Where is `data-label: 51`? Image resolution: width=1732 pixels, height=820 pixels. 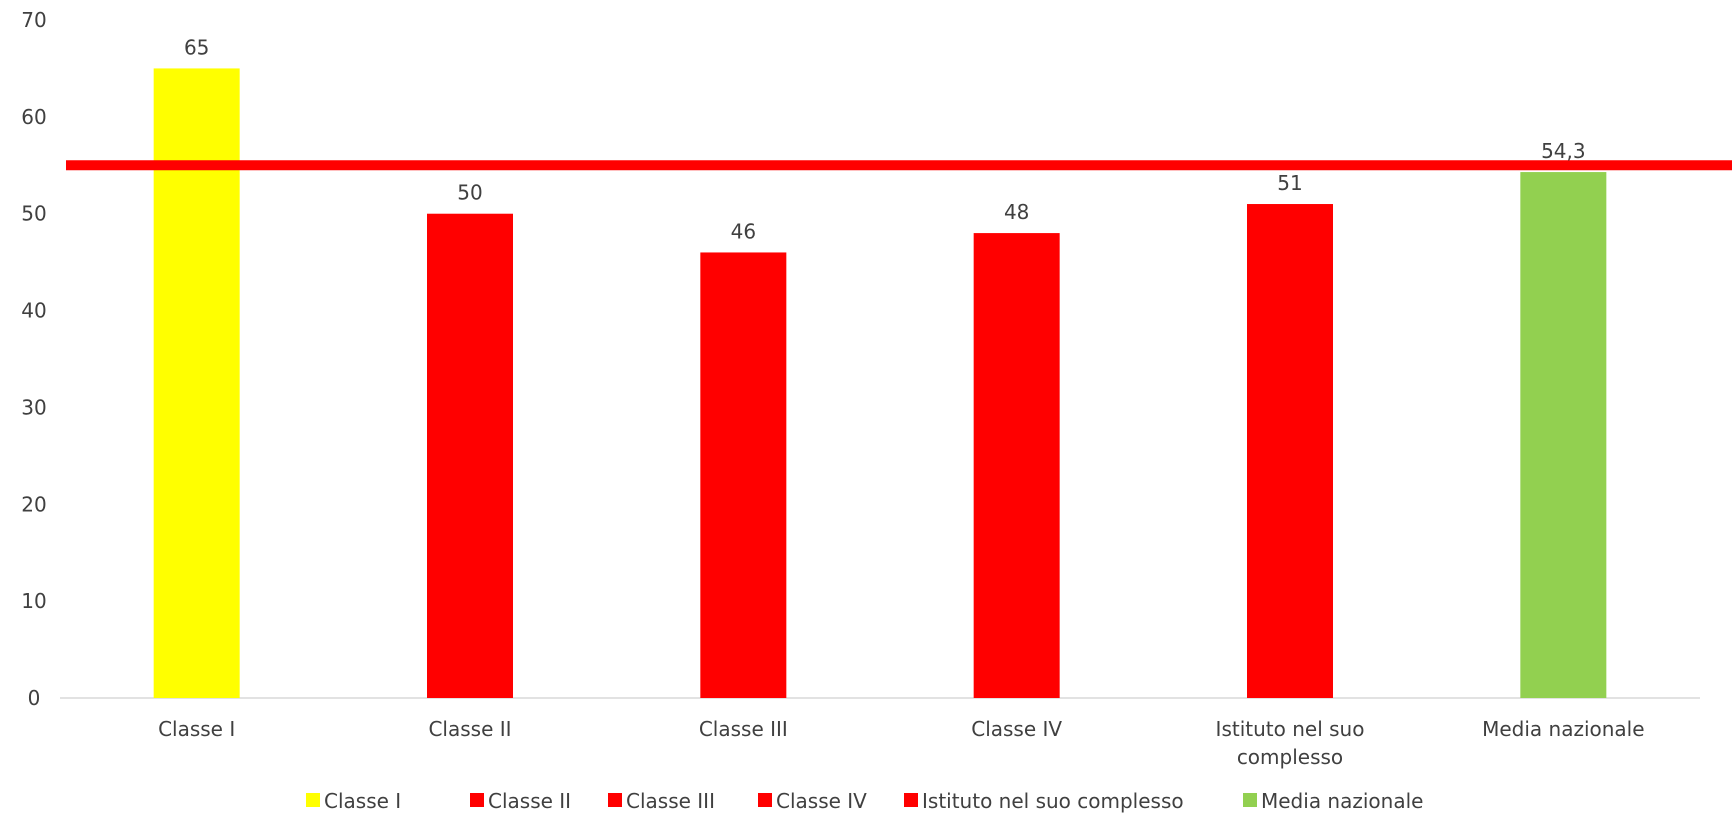 data-label: 51 is located at coordinates (1289, 183).